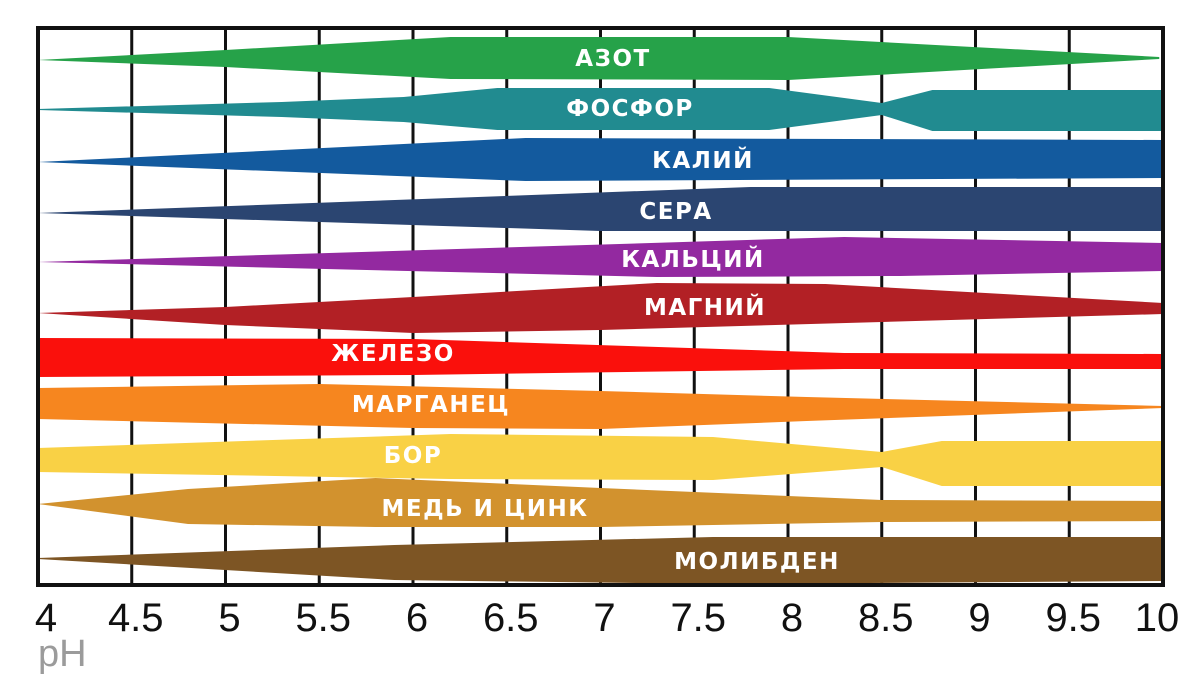 The image size is (1200, 679). I want to click on band-label-copper-zinc: МЕДЬ И ЦИНК, so click(484, 509).